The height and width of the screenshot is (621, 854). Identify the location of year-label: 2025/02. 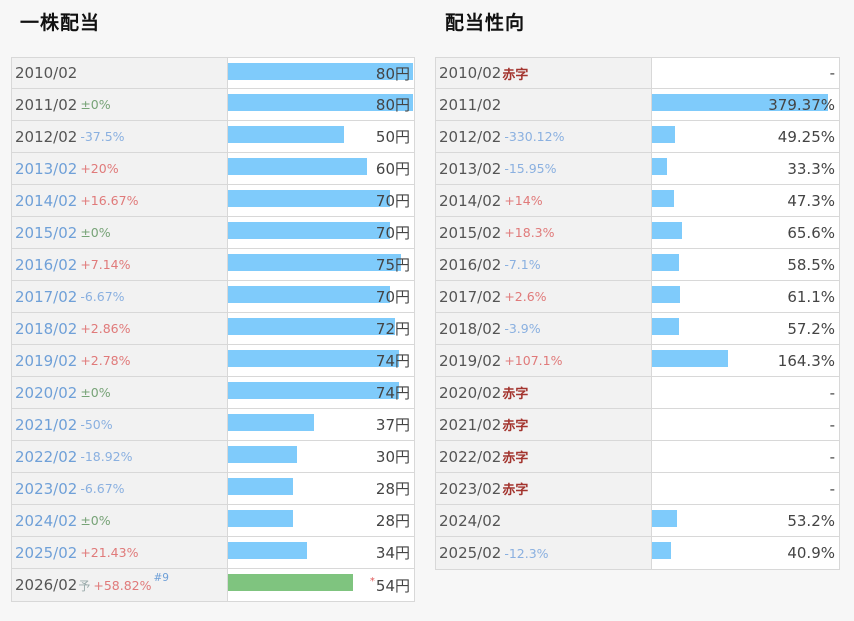
(470, 553).